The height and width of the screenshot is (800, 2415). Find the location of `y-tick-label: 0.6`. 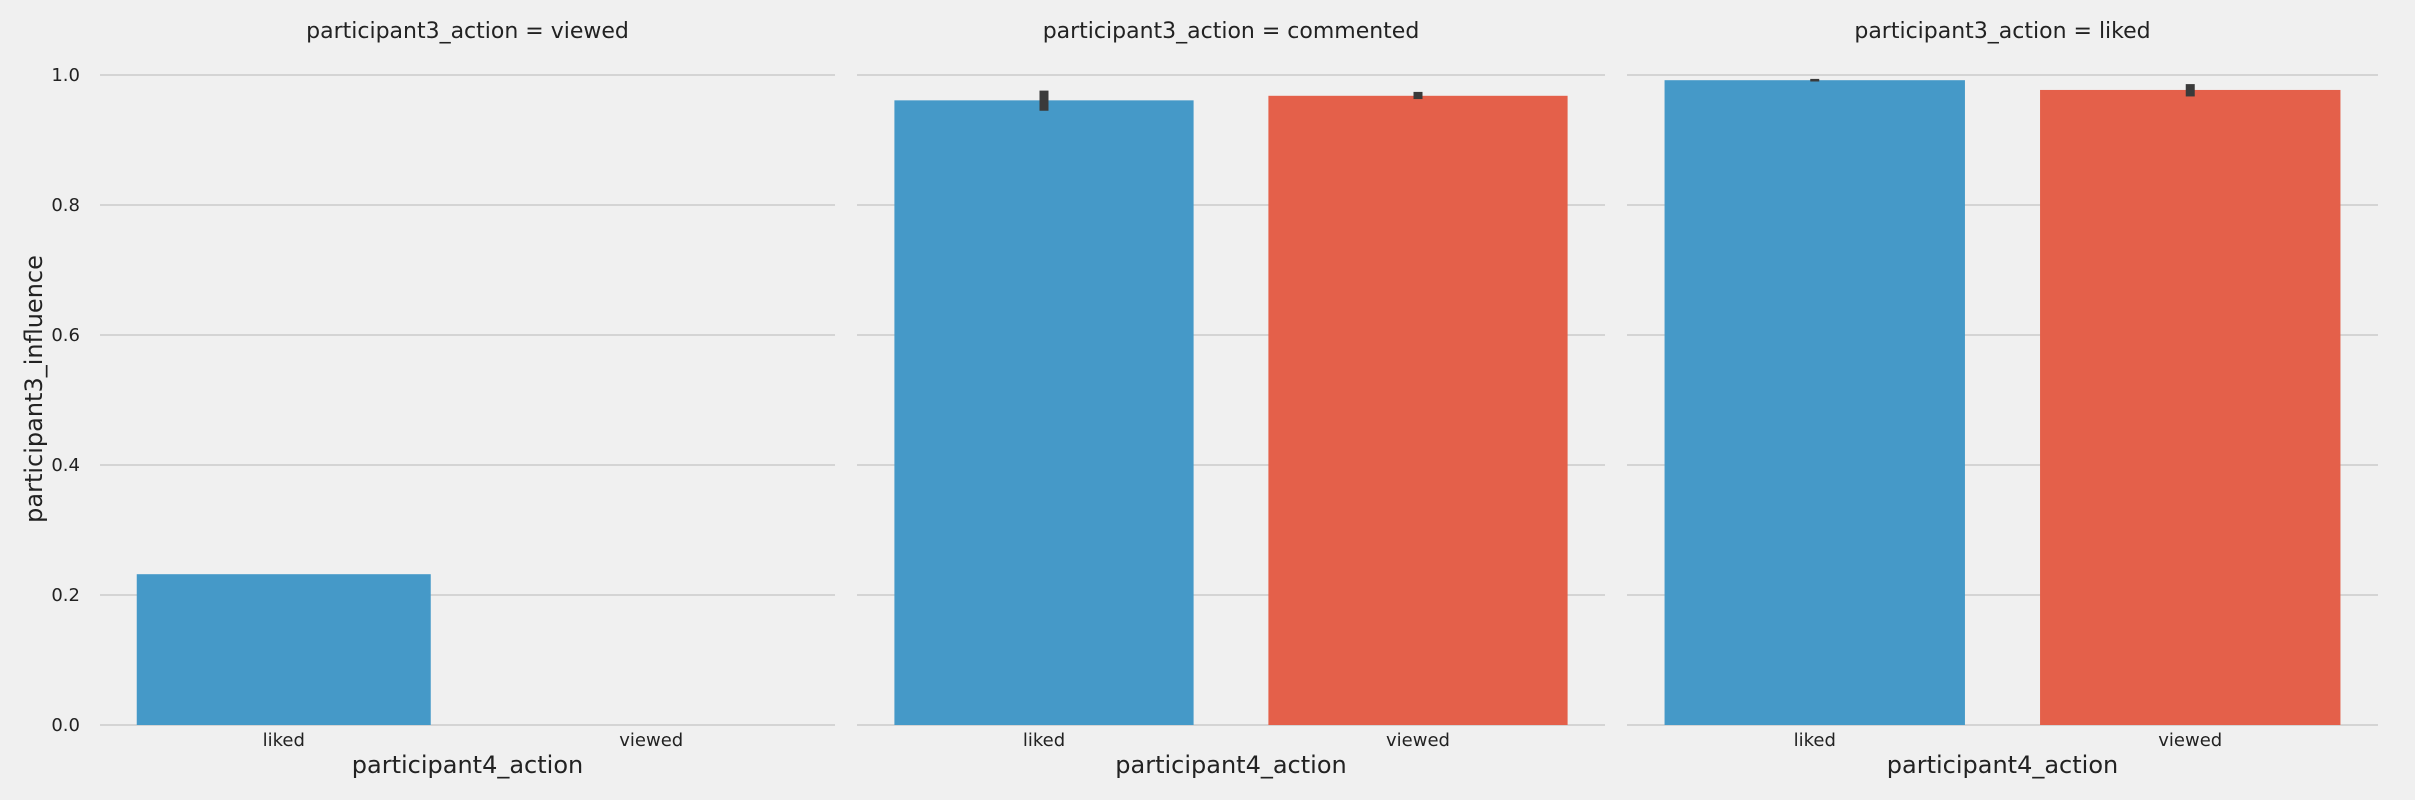

y-tick-label: 0.6 is located at coordinates (65, 335).